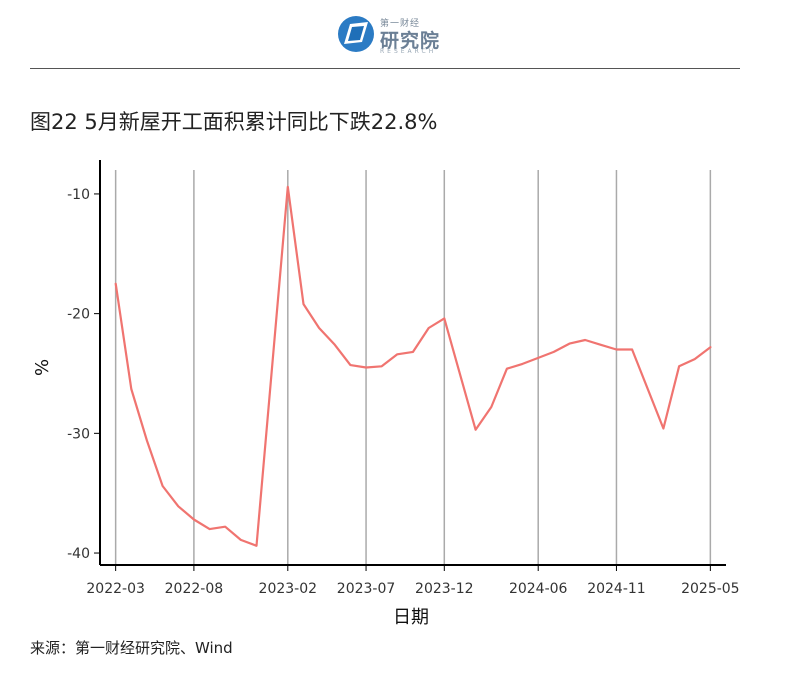  What do you see at coordinates (78, 554) in the screenshot?
I see `y-tick-label: -40` at bounding box center [78, 554].